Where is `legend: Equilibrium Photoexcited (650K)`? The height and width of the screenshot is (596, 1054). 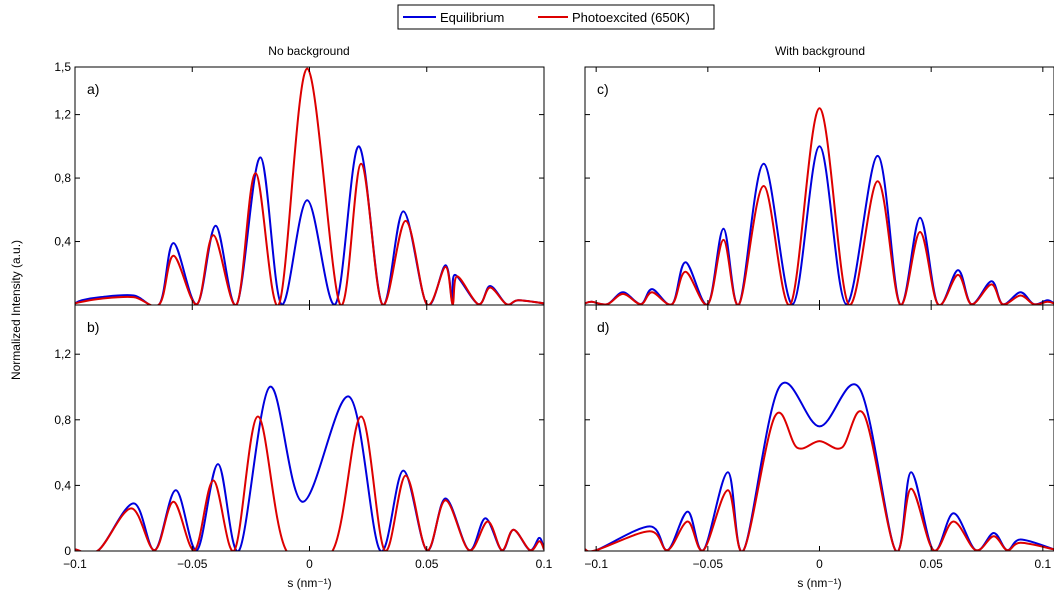 legend: Equilibrium Photoexcited (650K) is located at coordinates (556, 17).